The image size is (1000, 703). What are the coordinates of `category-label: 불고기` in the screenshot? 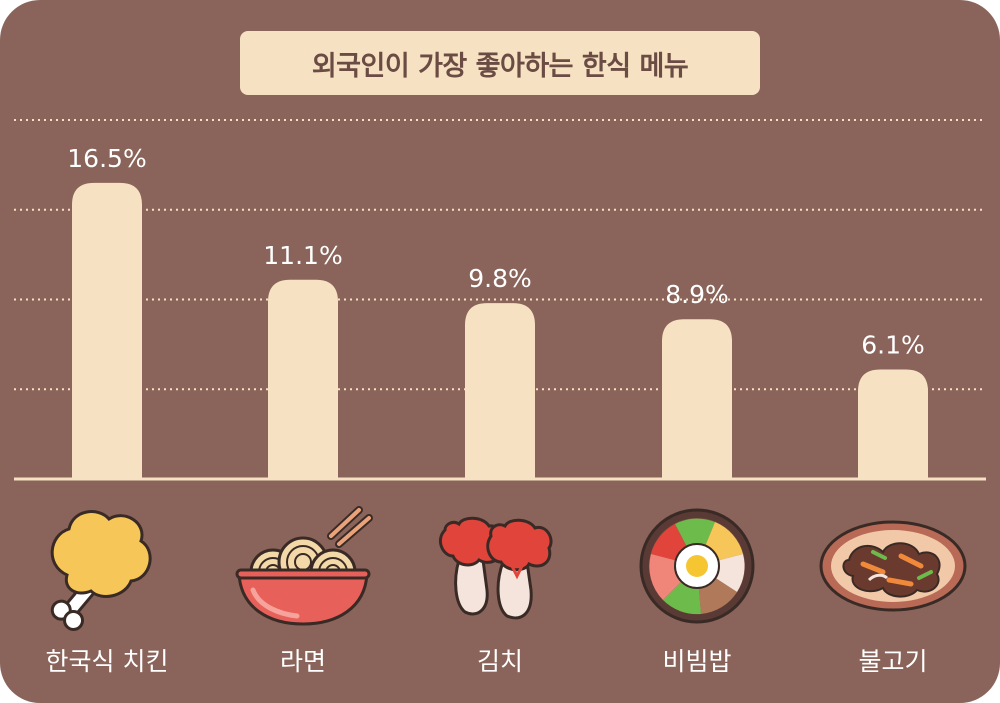 It's located at (892, 661).